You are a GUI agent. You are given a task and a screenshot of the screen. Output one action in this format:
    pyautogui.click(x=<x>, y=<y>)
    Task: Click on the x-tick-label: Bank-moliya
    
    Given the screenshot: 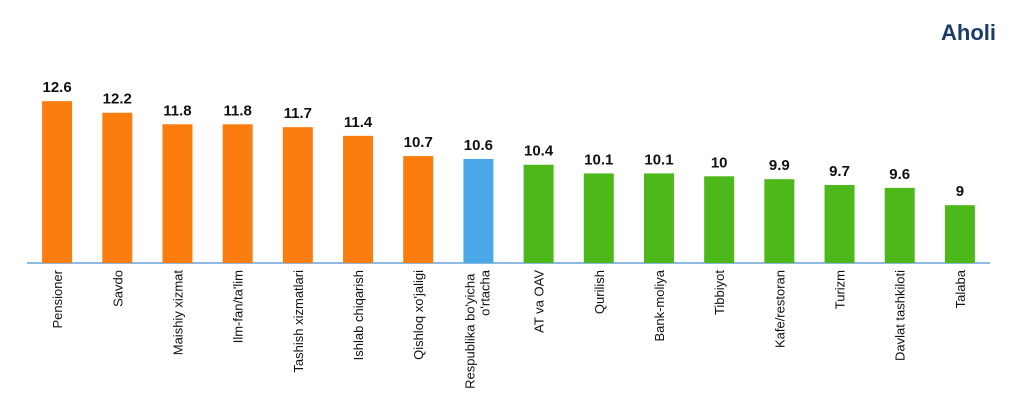 What is the action you would take?
    pyautogui.click(x=659, y=305)
    